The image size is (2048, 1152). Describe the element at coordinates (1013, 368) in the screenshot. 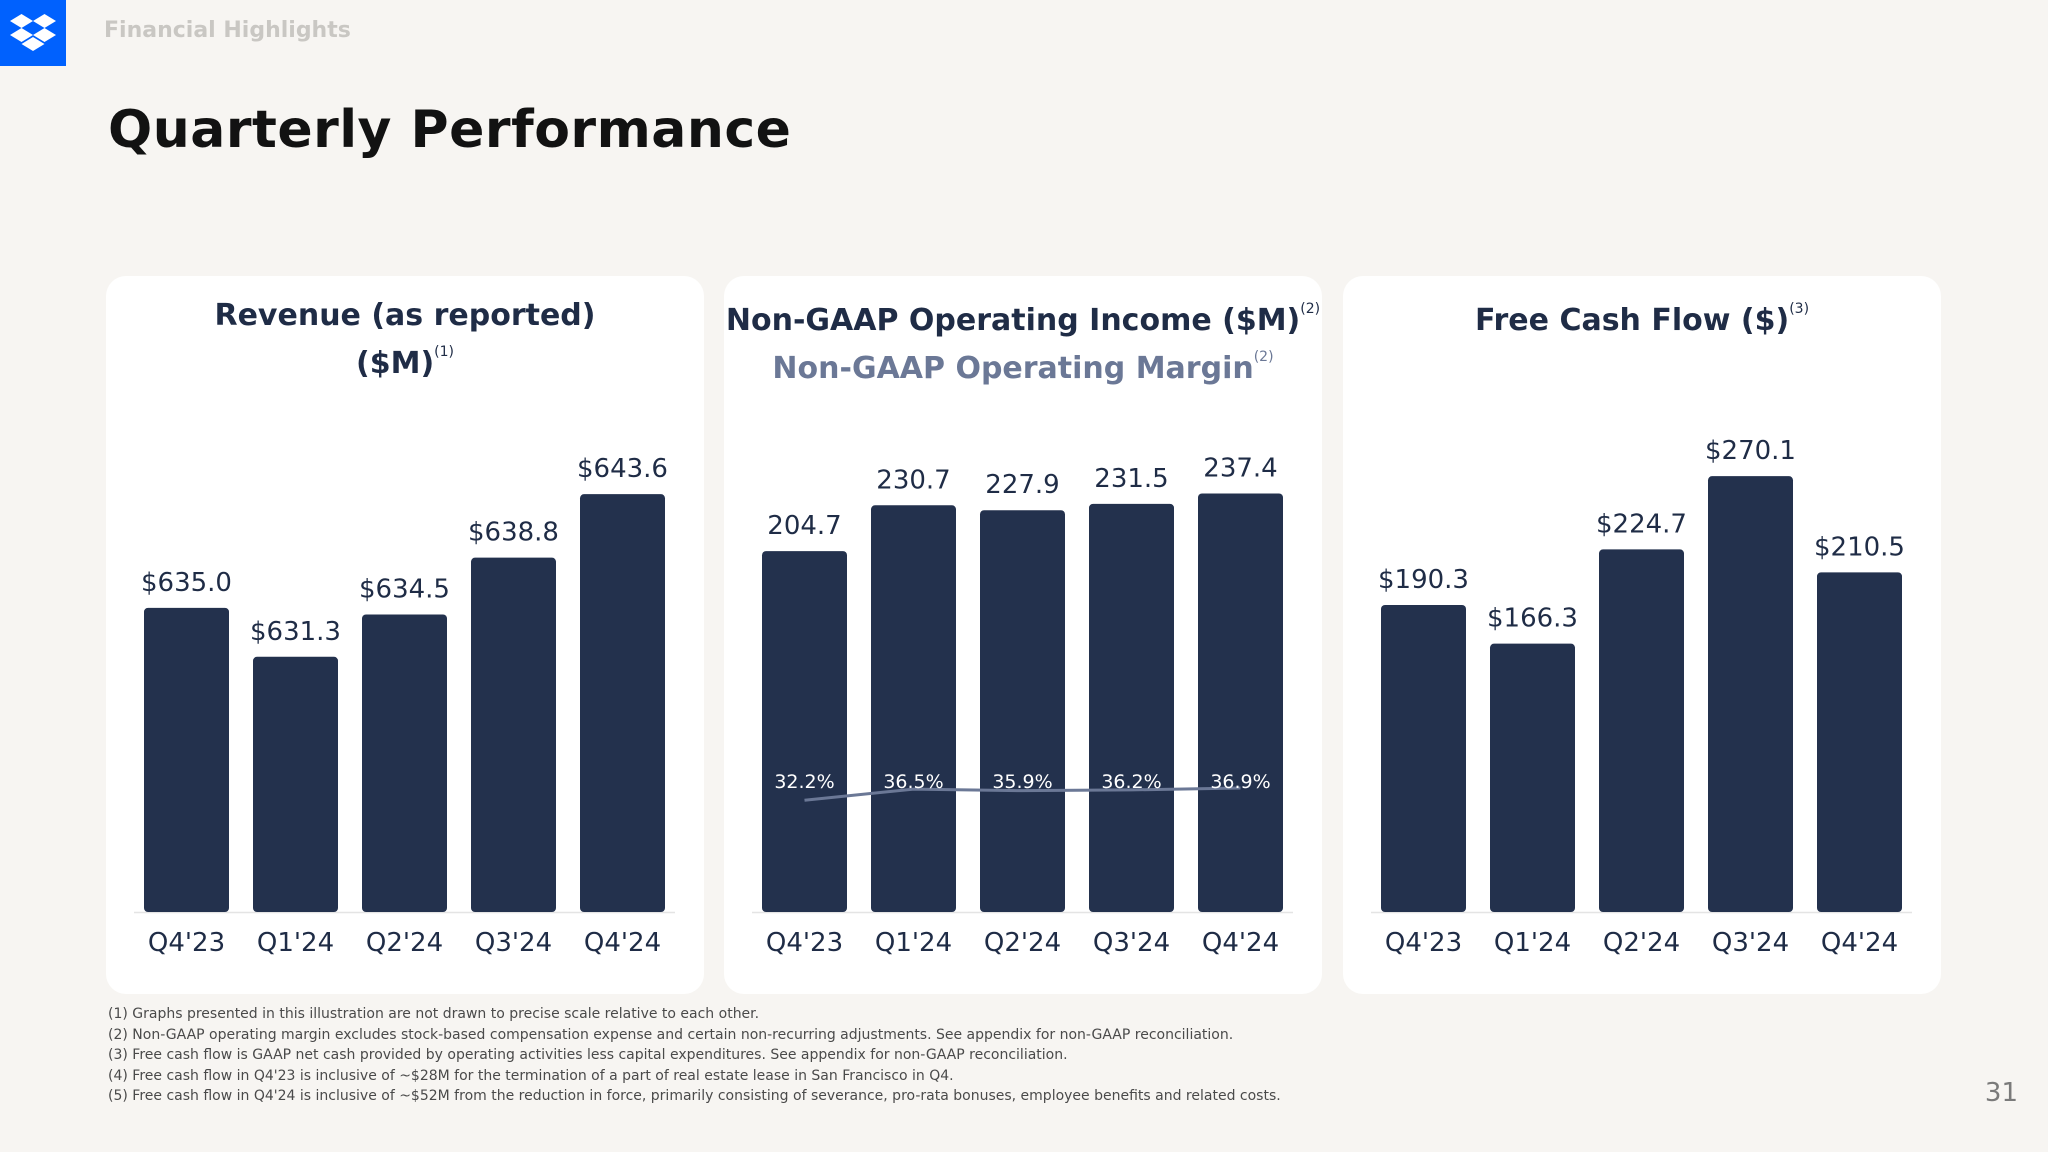

I see `operating-margin-subtitle-text: Non-GAAP Operating Margin` at that location.